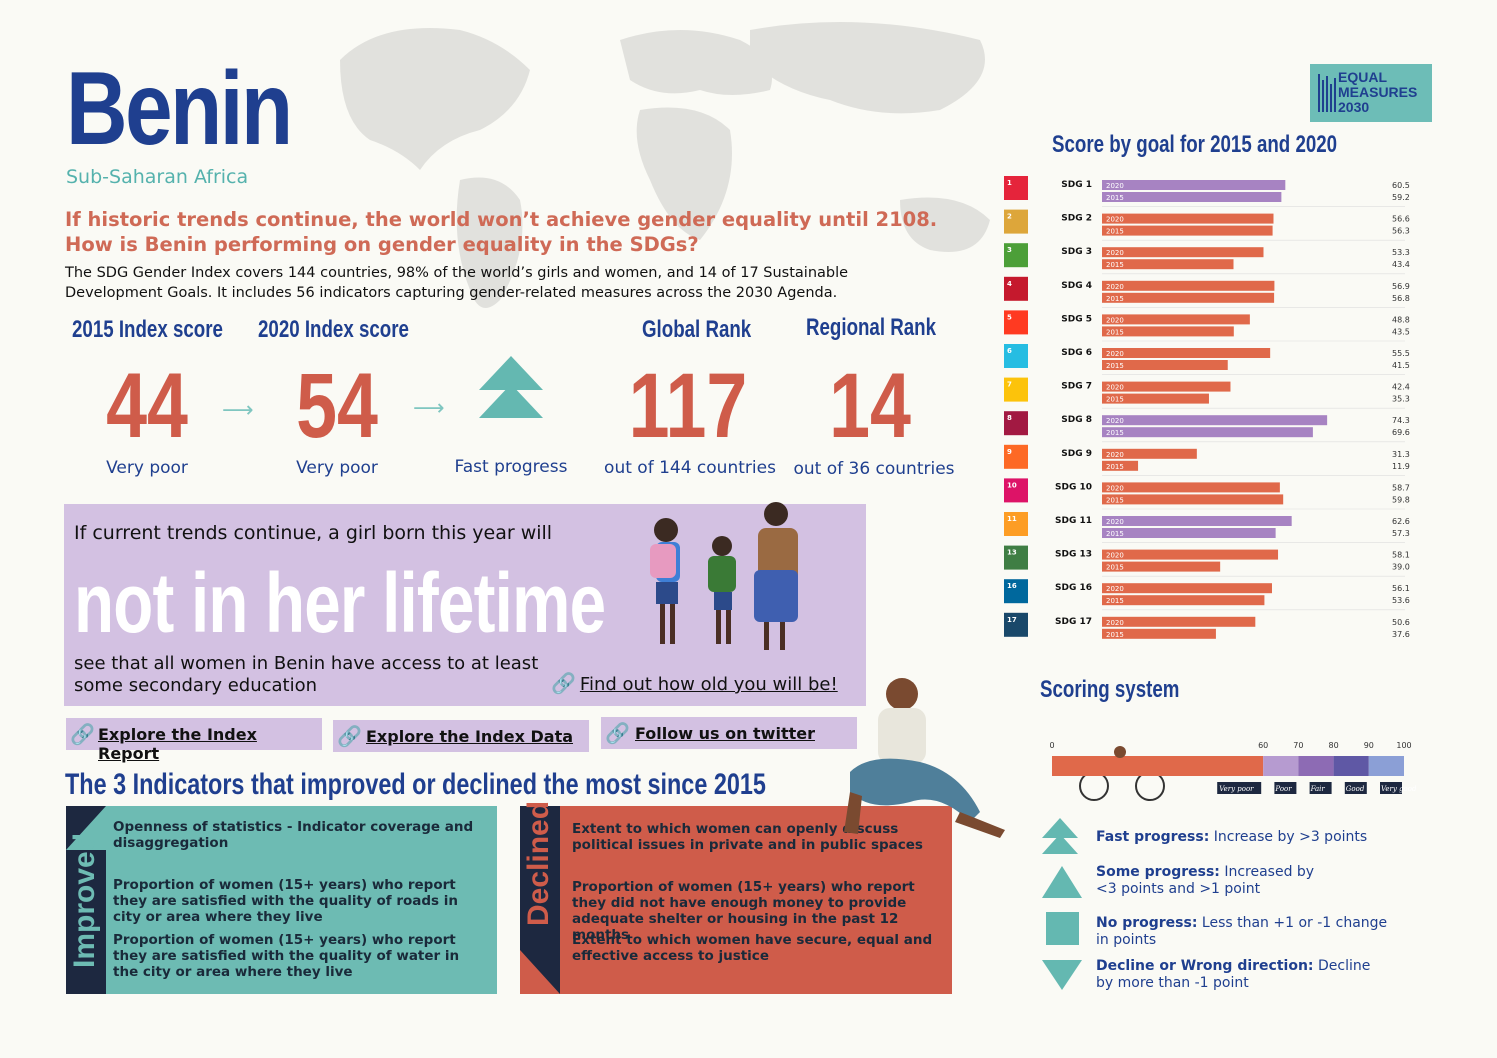  I want to click on improved-corner, so click(86, 828).